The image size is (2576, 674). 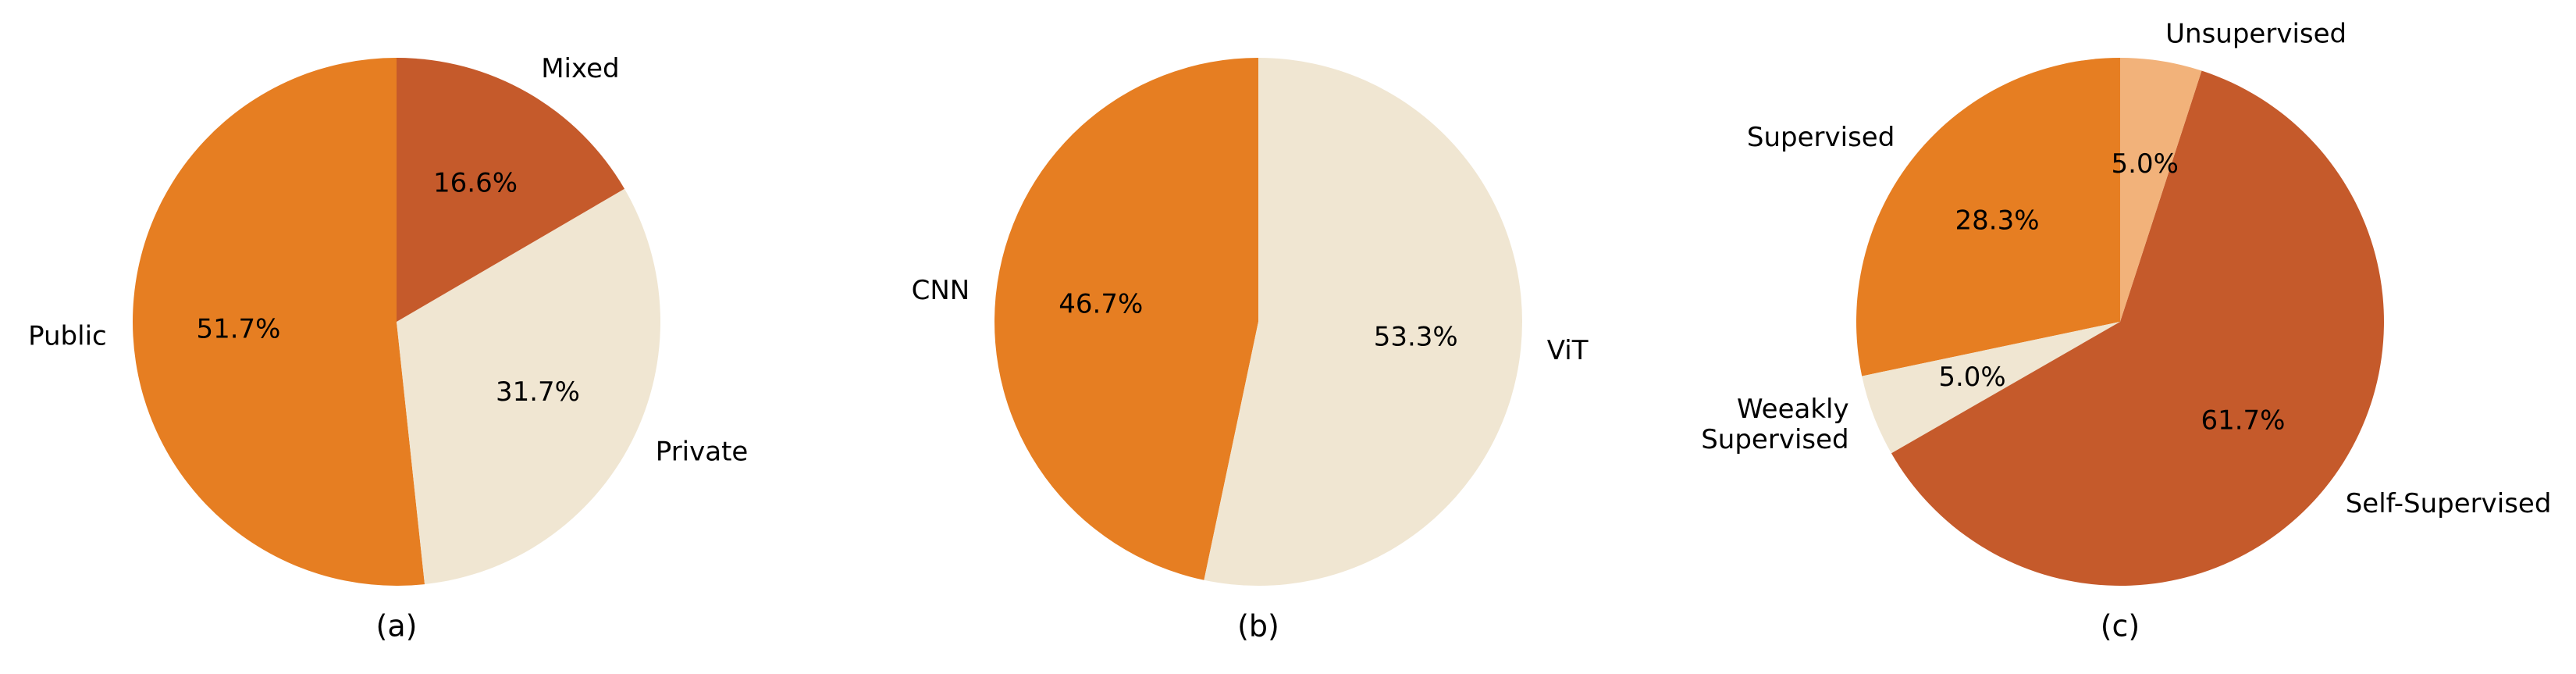 What do you see at coordinates (1568, 350) in the screenshot?
I see `slice-label: ViT` at bounding box center [1568, 350].